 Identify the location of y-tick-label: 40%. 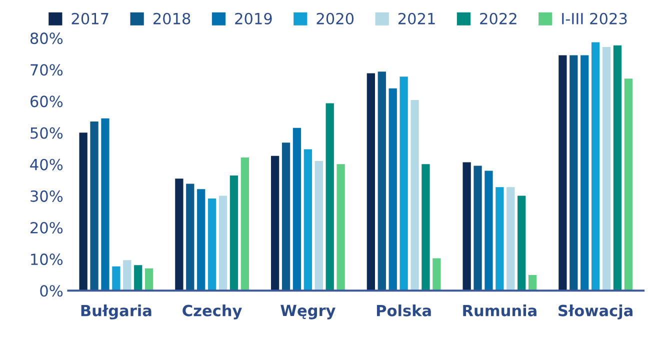
(46, 164).